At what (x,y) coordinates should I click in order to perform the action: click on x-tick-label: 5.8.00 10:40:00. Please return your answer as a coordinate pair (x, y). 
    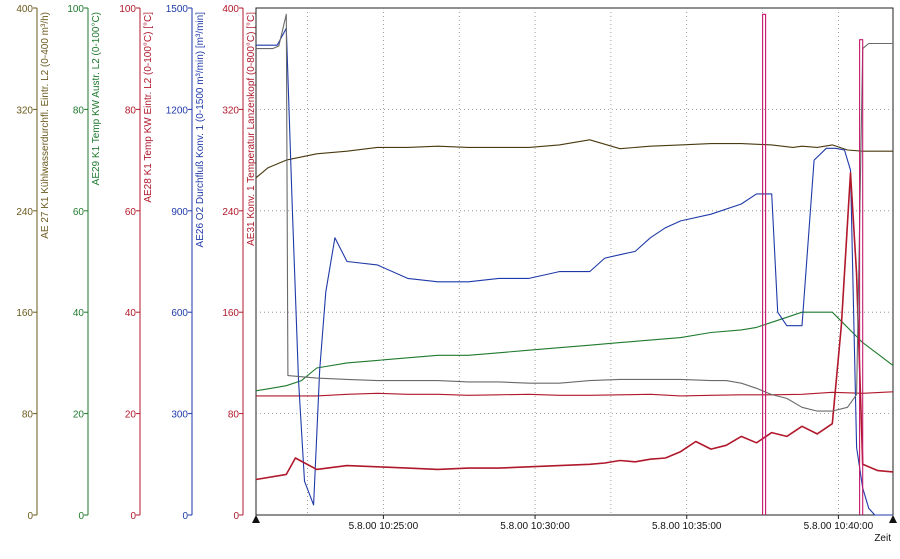
    Looking at the image, I should click on (839, 526).